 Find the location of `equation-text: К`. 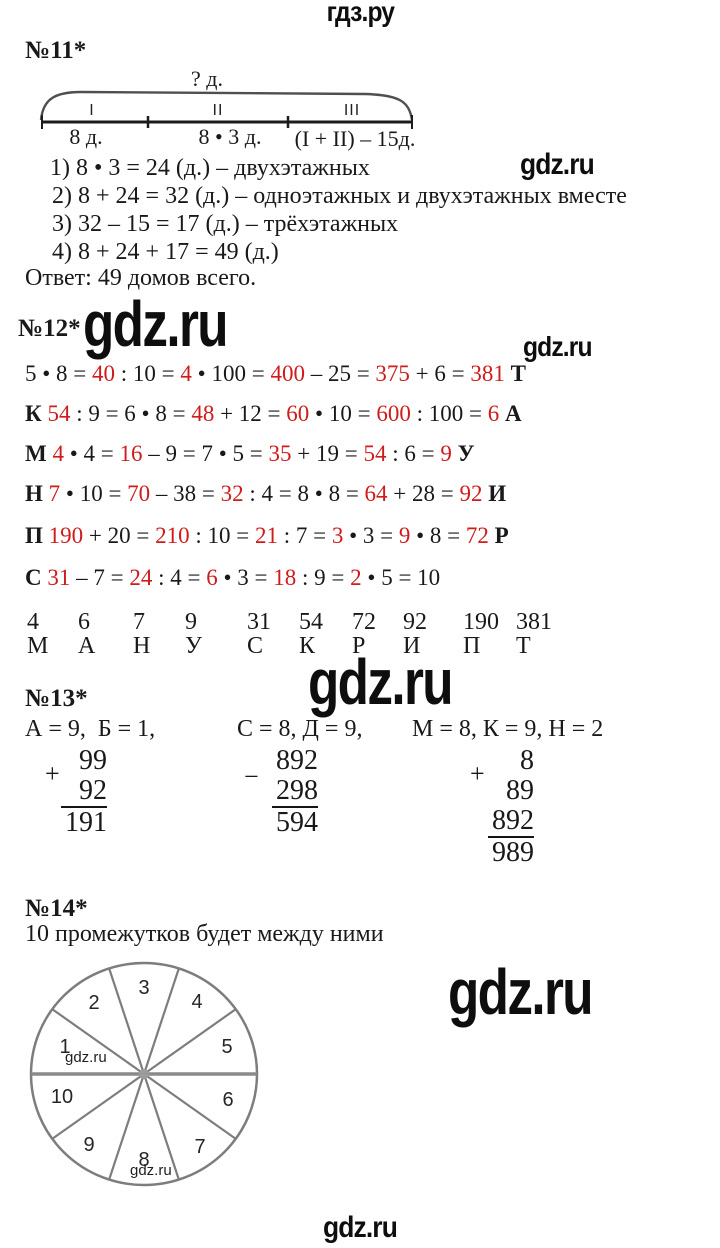

equation-text: К is located at coordinates (36, 413).